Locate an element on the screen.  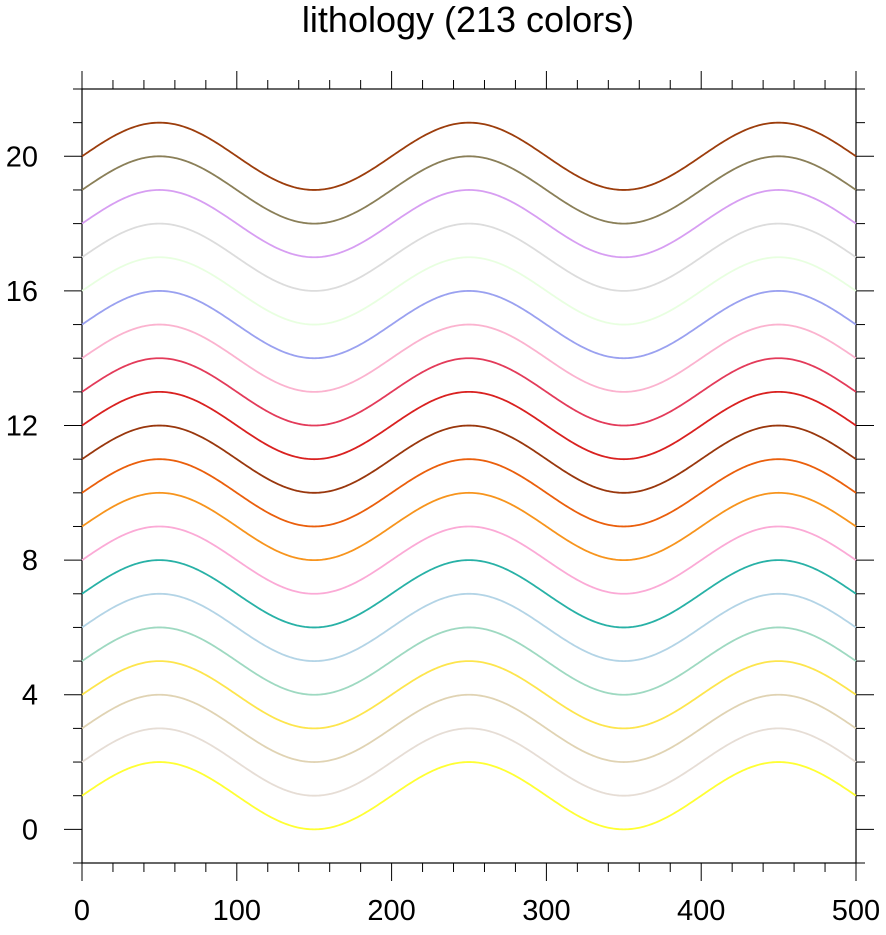
x-tick-label: 300 is located at coordinates (546, 911).